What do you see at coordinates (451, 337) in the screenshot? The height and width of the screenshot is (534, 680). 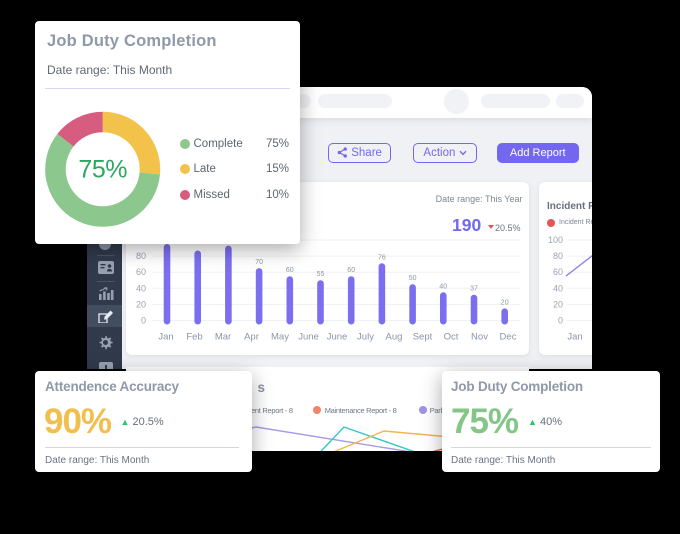 I see `svg-text: Oct` at bounding box center [451, 337].